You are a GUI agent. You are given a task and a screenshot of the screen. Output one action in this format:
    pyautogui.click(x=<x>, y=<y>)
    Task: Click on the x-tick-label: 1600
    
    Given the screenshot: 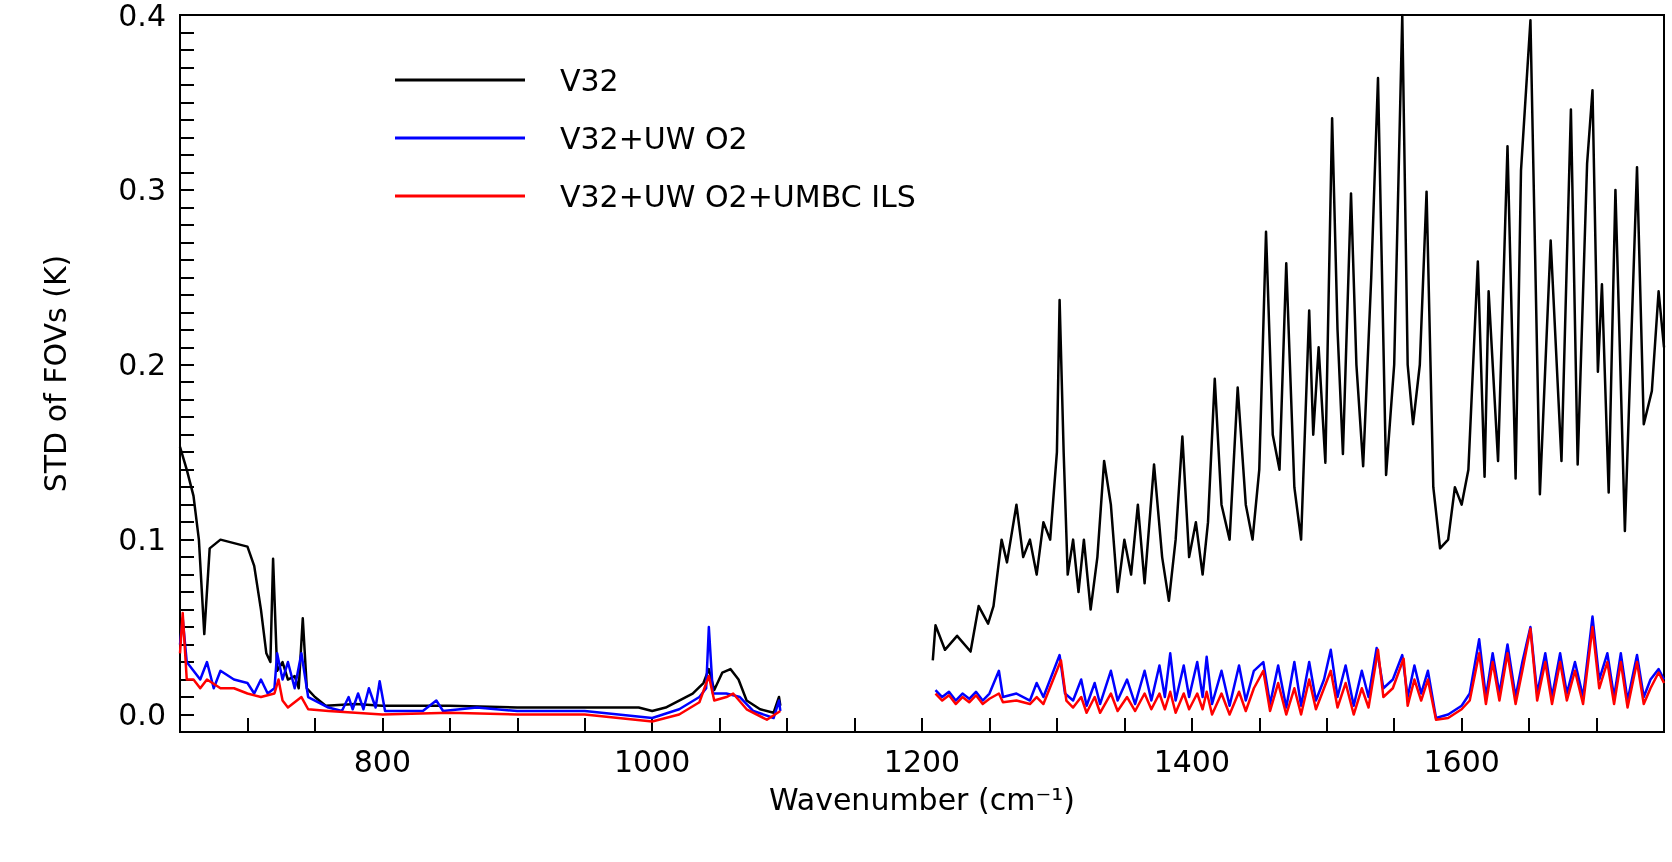 What is the action you would take?
    pyautogui.click(x=1461, y=761)
    